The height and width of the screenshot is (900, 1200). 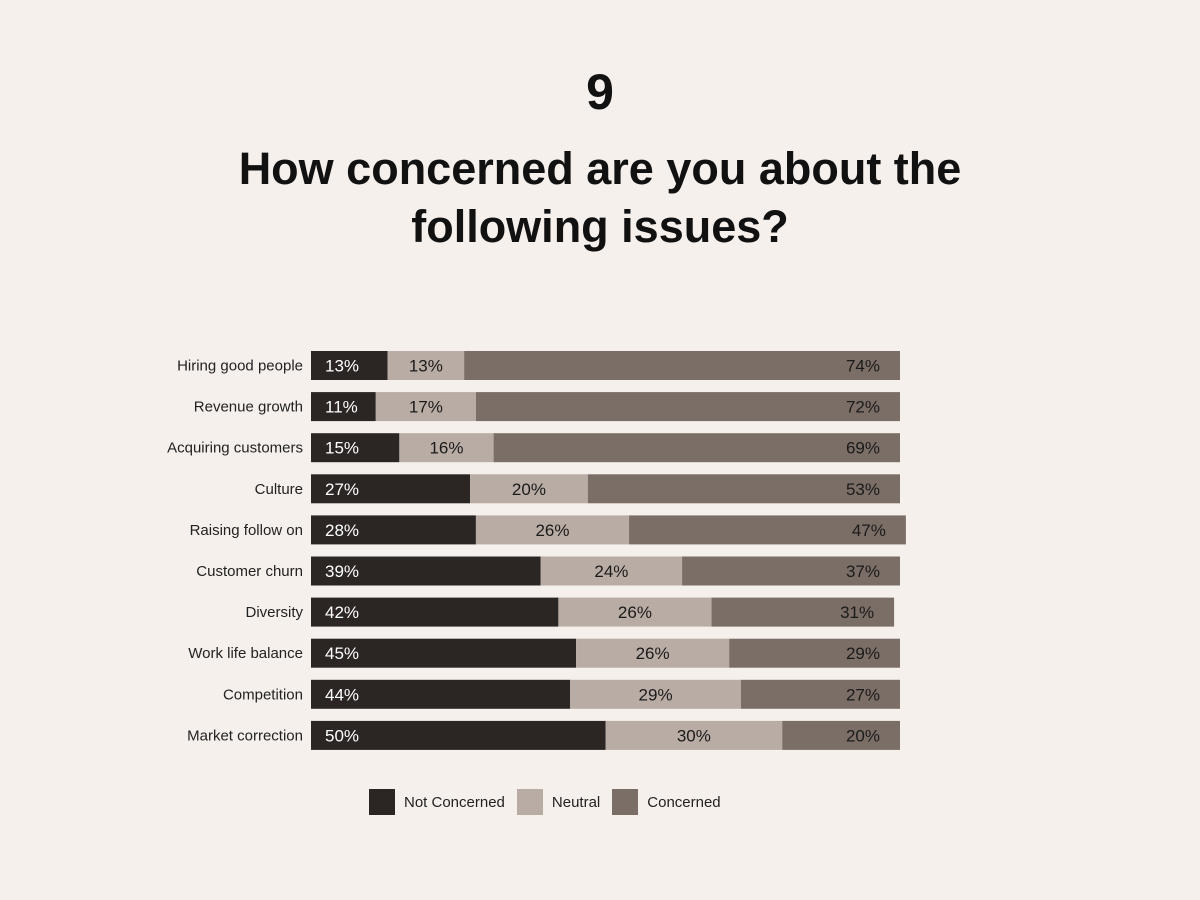 I want to click on data-label-neutral: 20%, so click(x=529, y=489).